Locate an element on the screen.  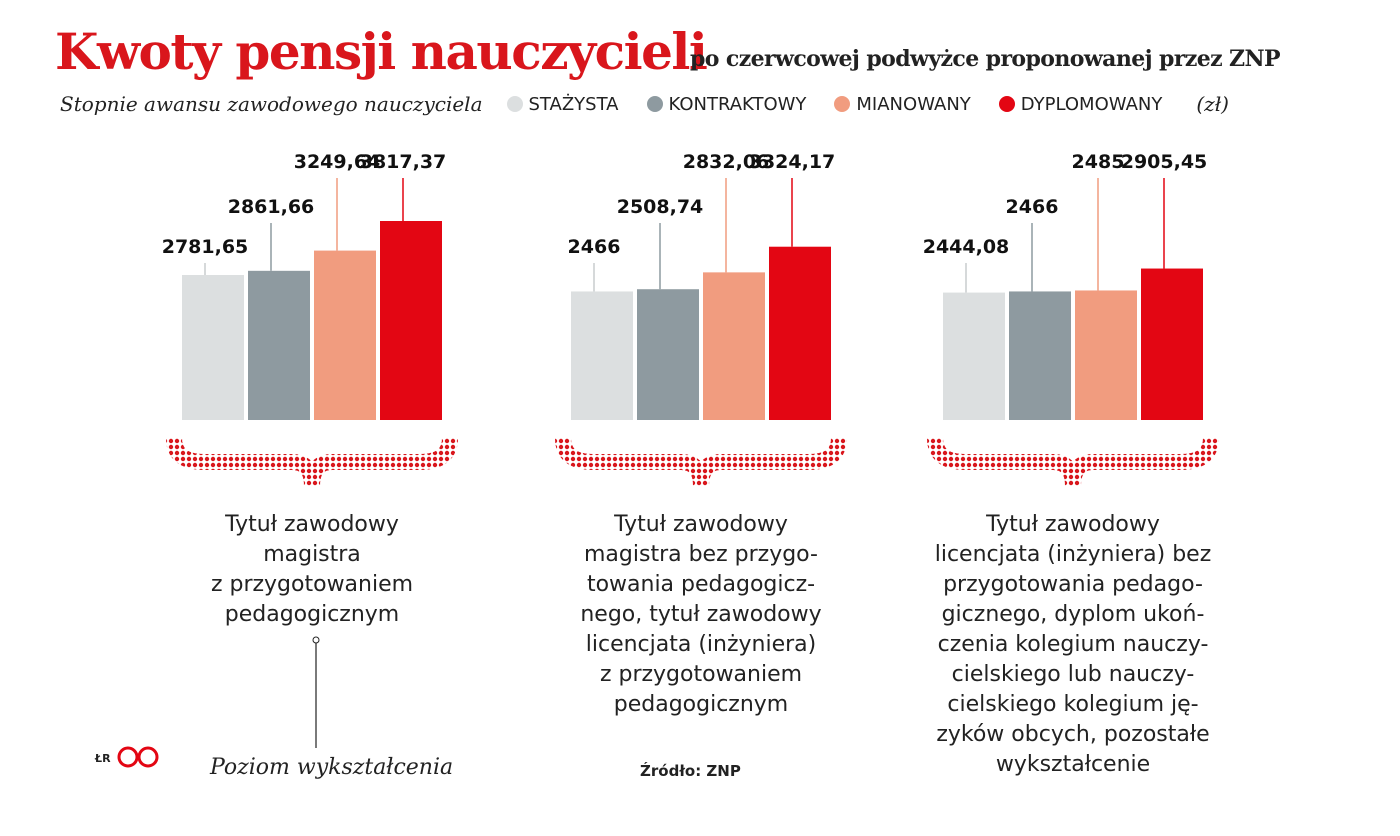
unit: (zł) is located at coordinates (1212, 104).